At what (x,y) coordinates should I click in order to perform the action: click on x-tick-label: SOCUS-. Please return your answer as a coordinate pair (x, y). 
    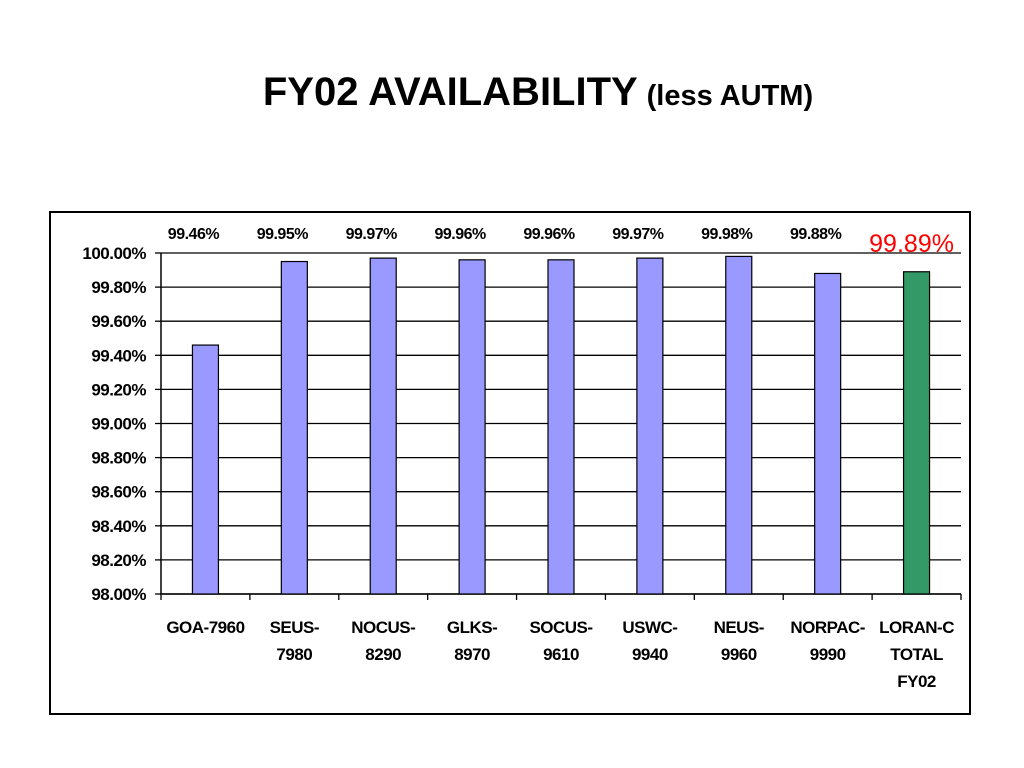
    Looking at the image, I should click on (560, 627).